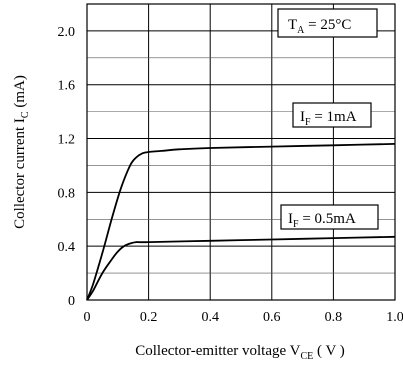 The height and width of the screenshot is (365, 403). What do you see at coordinates (67, 86) in the screenshot?
I see `y-tick-label: 1.6` at bounding box center [67, 86].